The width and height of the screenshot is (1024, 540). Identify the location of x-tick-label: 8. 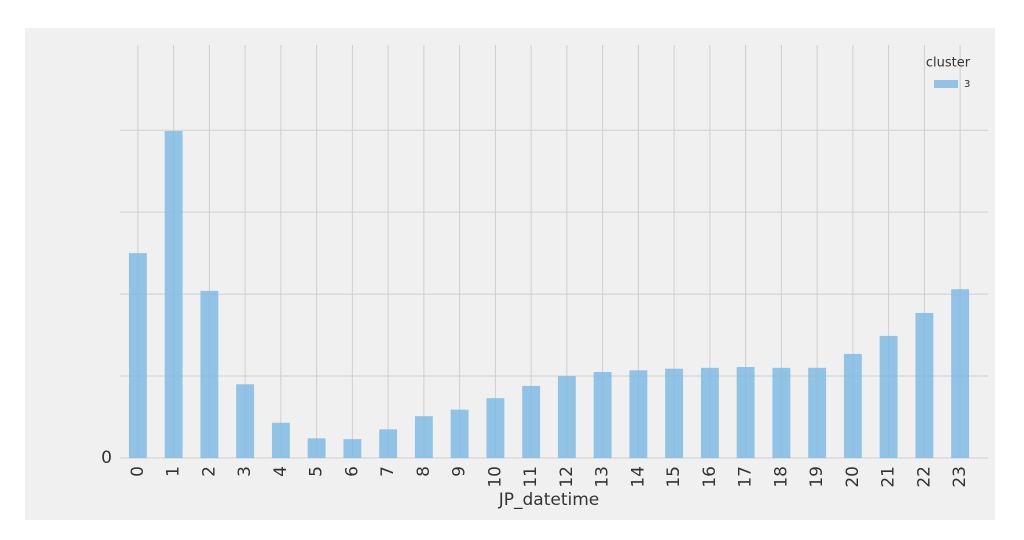
(424, 471).